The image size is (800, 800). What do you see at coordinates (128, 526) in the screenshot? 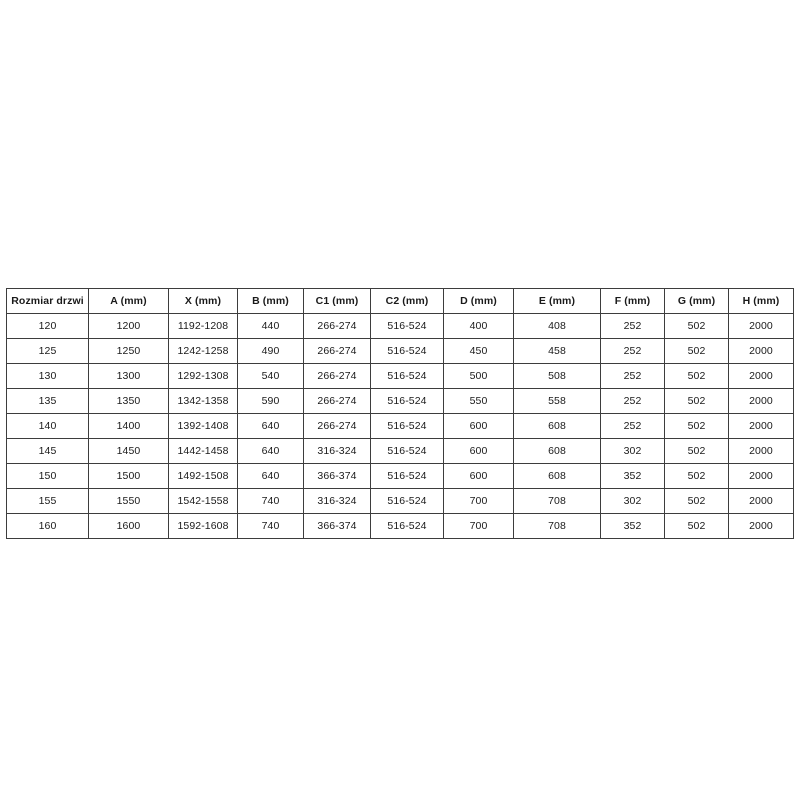
I see `cell-value: 1600` at bounding box center [128, 526].